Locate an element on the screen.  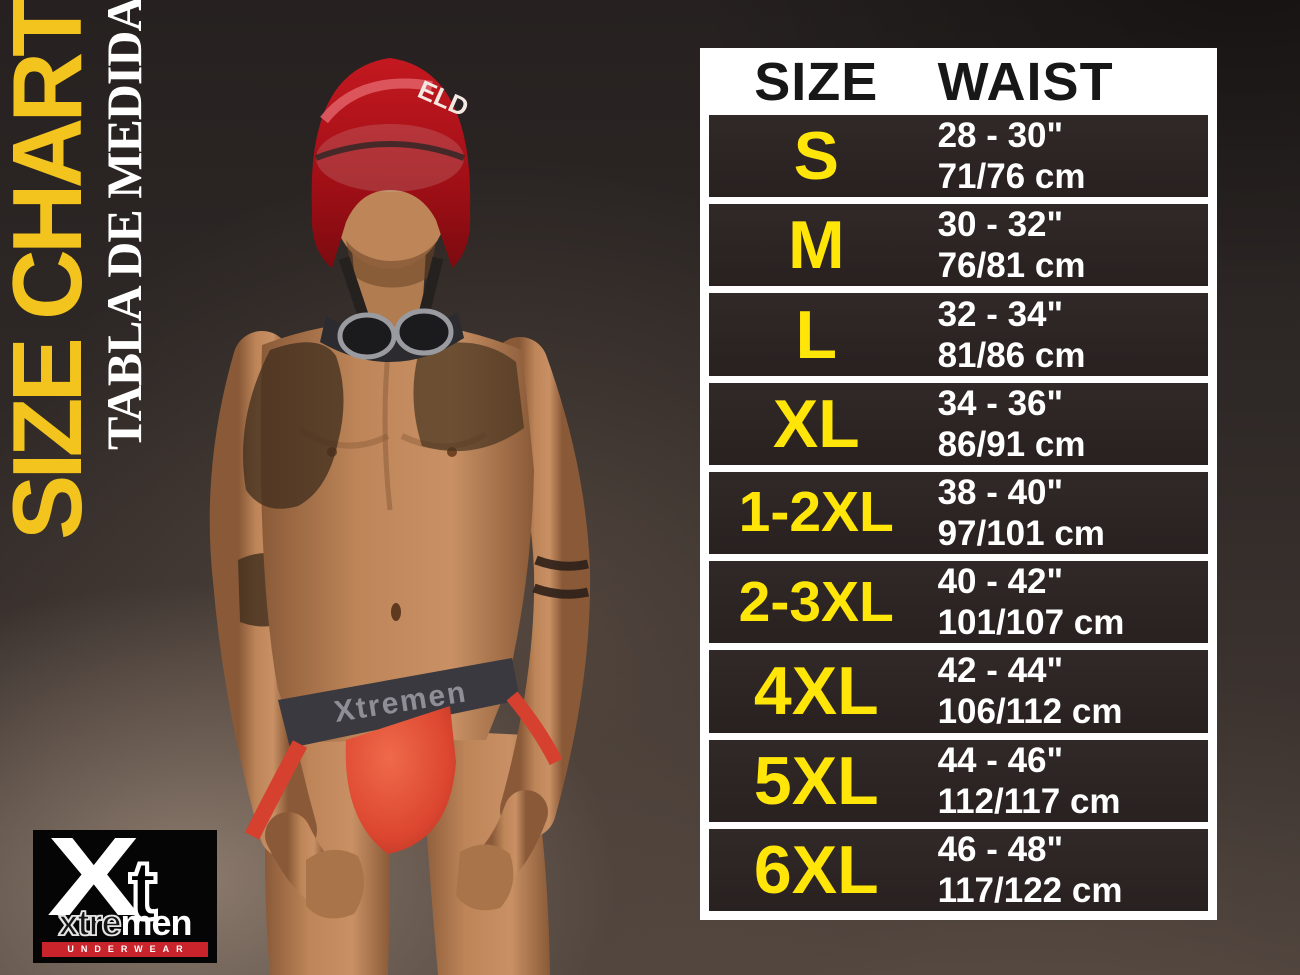
waist-inches: 28 - 30" is located at coordinates (1000, 136).